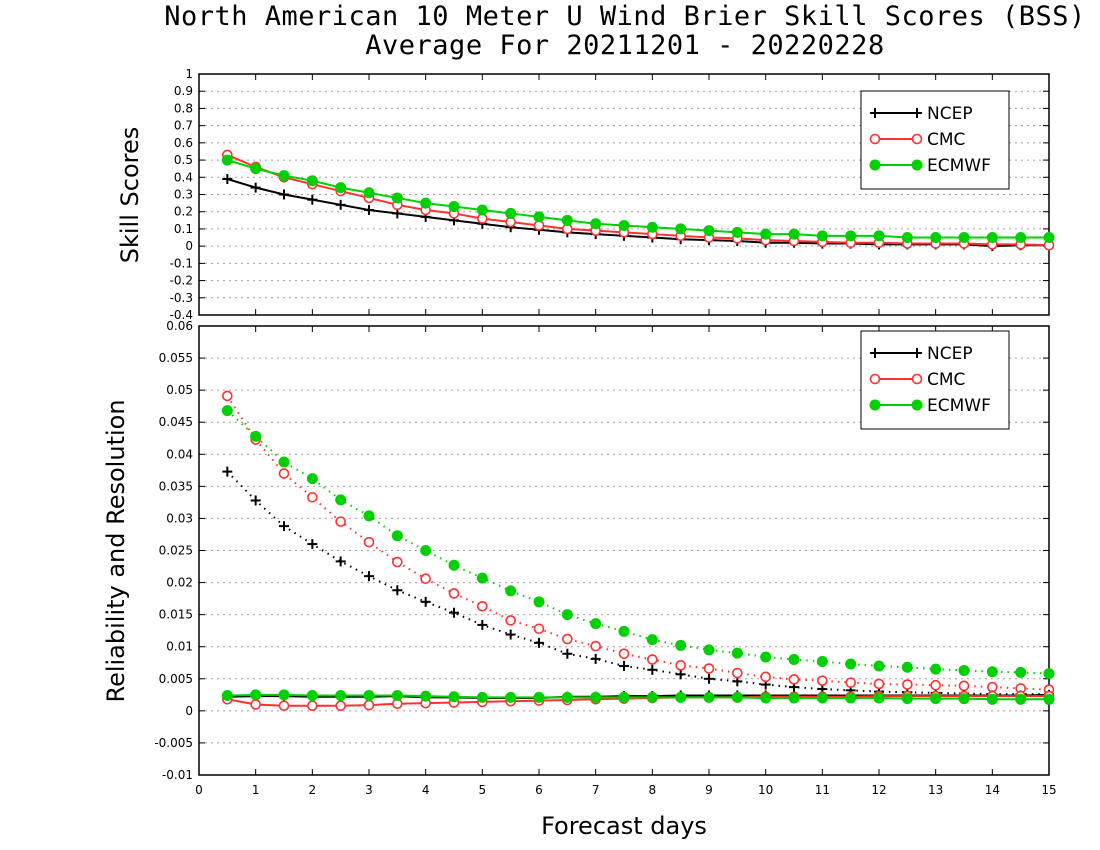 This screenshot has width=1100, height=850. I want to click on y-tick-label: 0.5, so click(183, 160).